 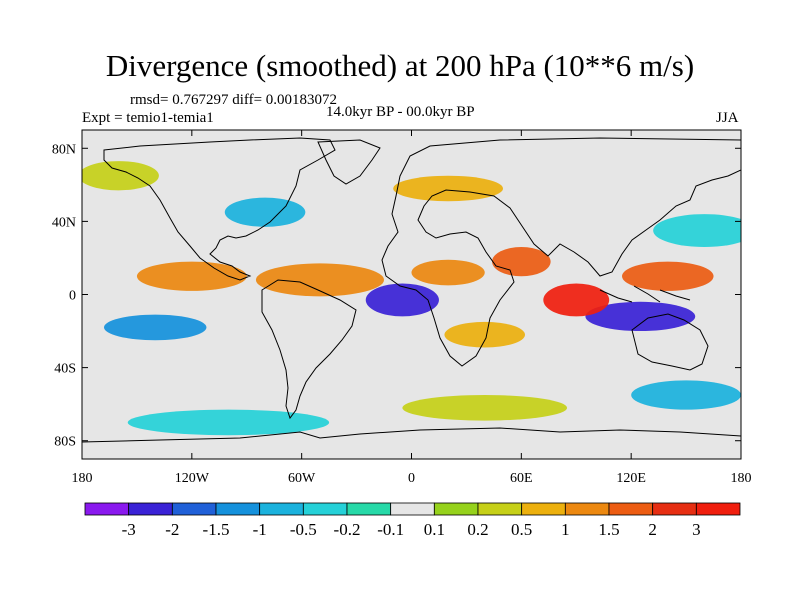 I want to click on x-tick-label-4: 60E, so click(x=521, y=478).